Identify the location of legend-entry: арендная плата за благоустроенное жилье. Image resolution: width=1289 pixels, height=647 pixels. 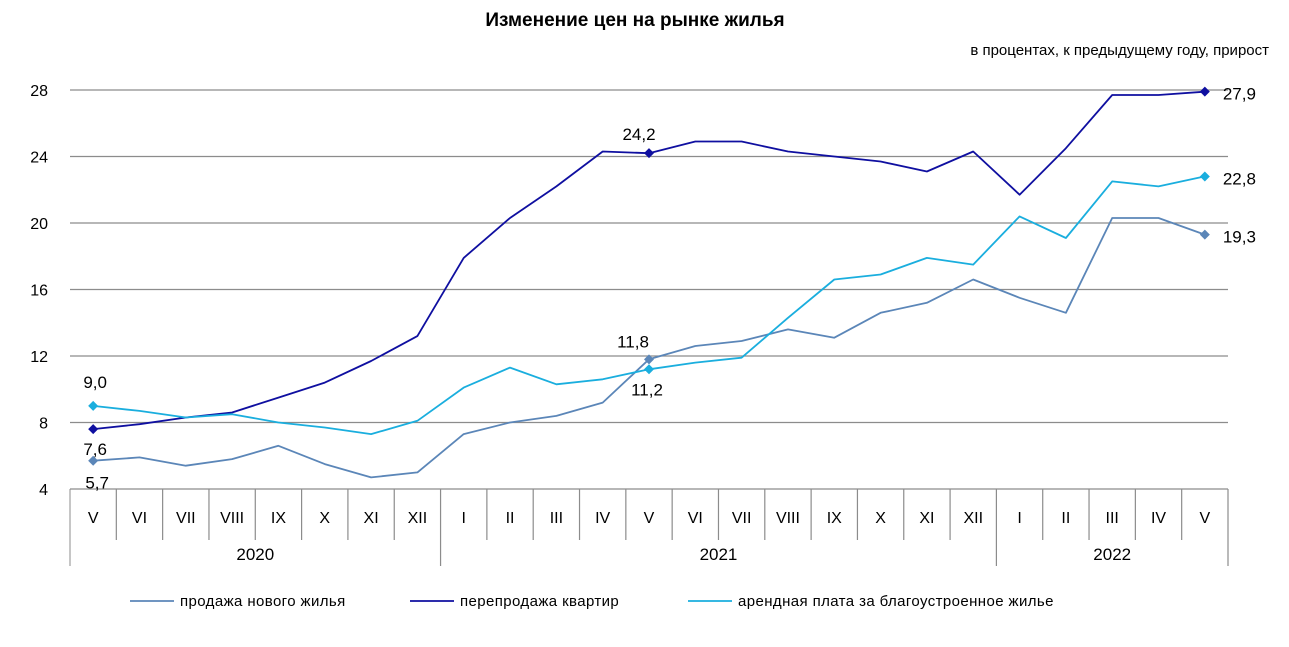
(896, 601).